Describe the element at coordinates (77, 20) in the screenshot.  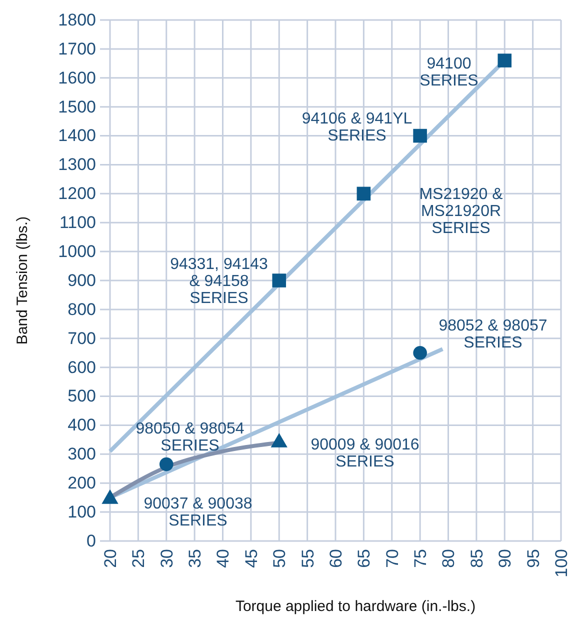
I see `y-tick-label: 1800` at that location.